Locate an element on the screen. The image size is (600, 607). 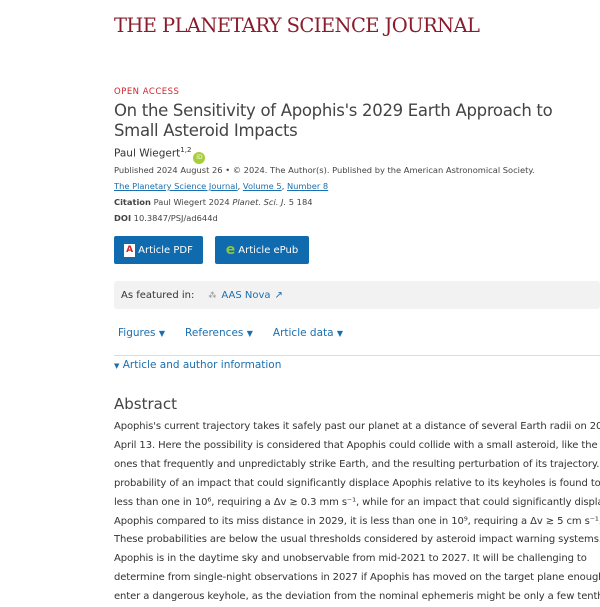
citation-volume: 5 184 is located at coordinates (300, 202).